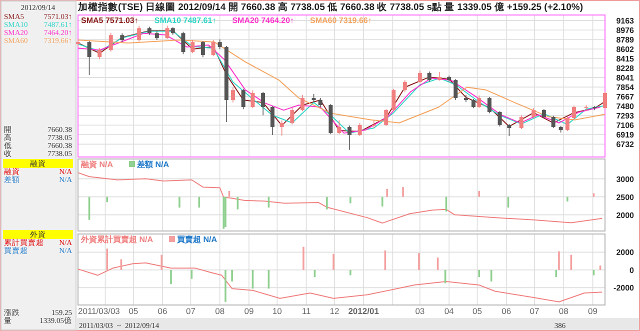  I want to click on y-tick-label: 6919, so click(625, 135).